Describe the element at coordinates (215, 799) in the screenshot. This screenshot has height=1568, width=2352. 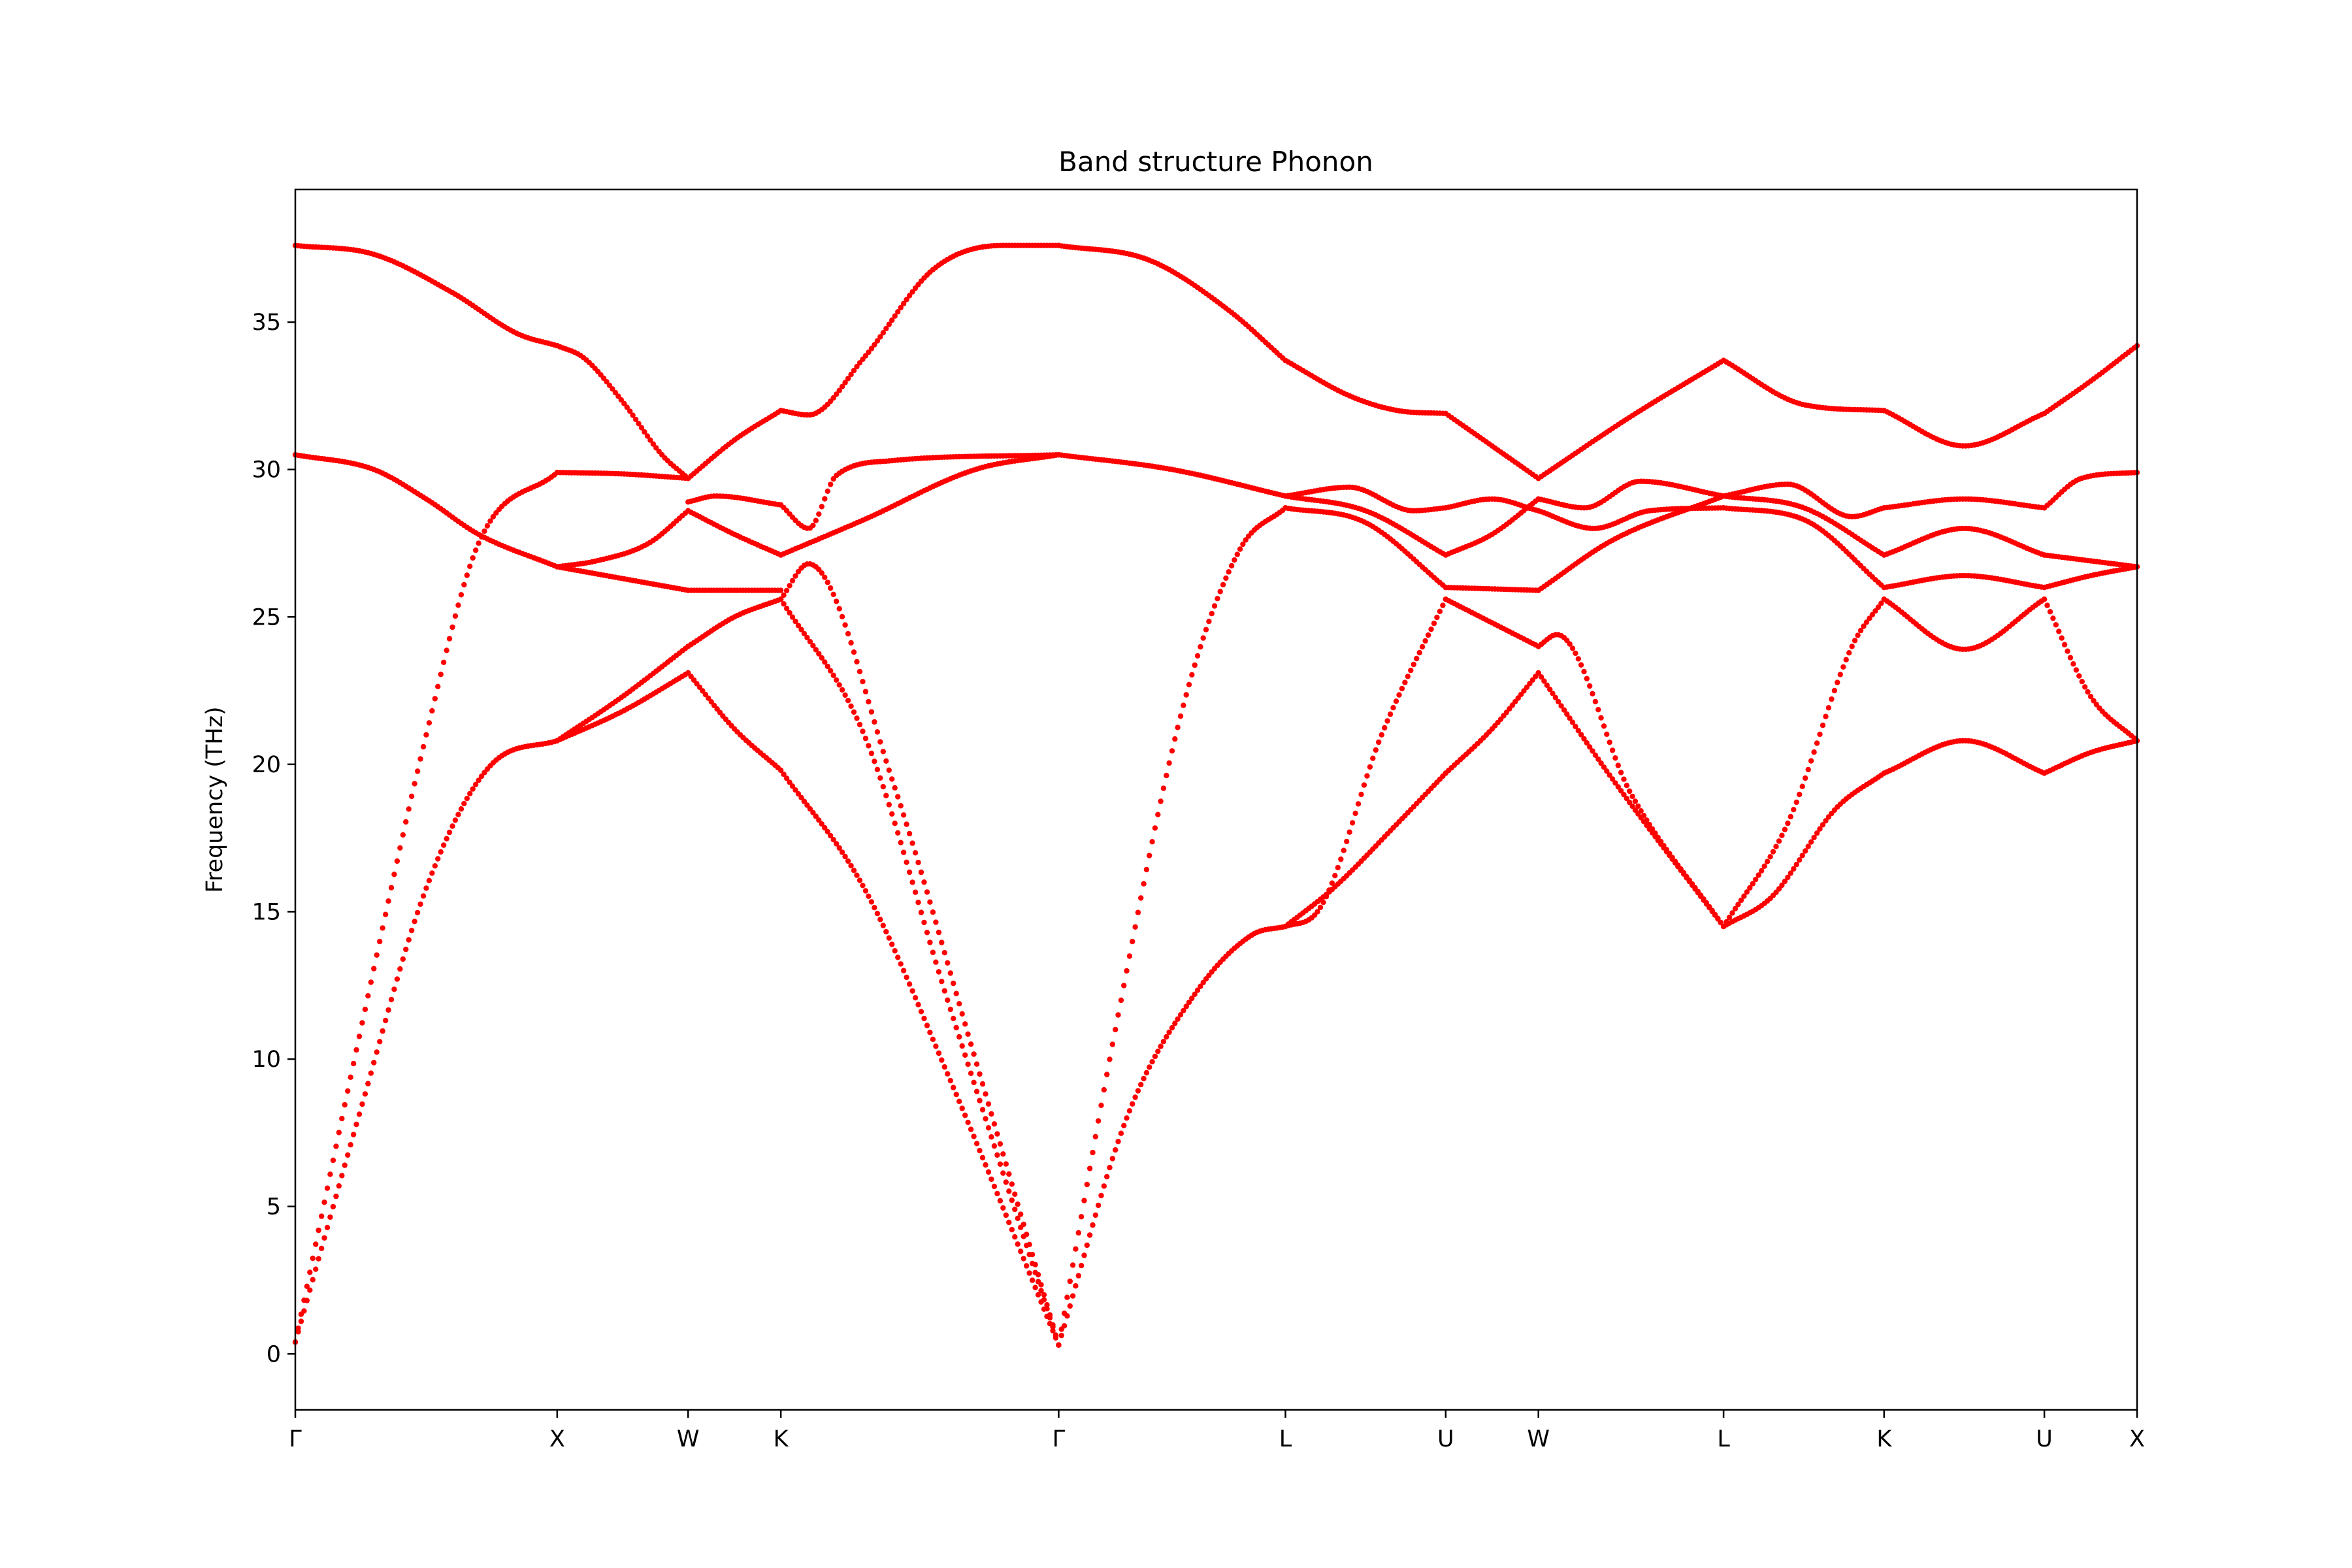
I see `y-axis-label: Frequency (THz)` at that location.